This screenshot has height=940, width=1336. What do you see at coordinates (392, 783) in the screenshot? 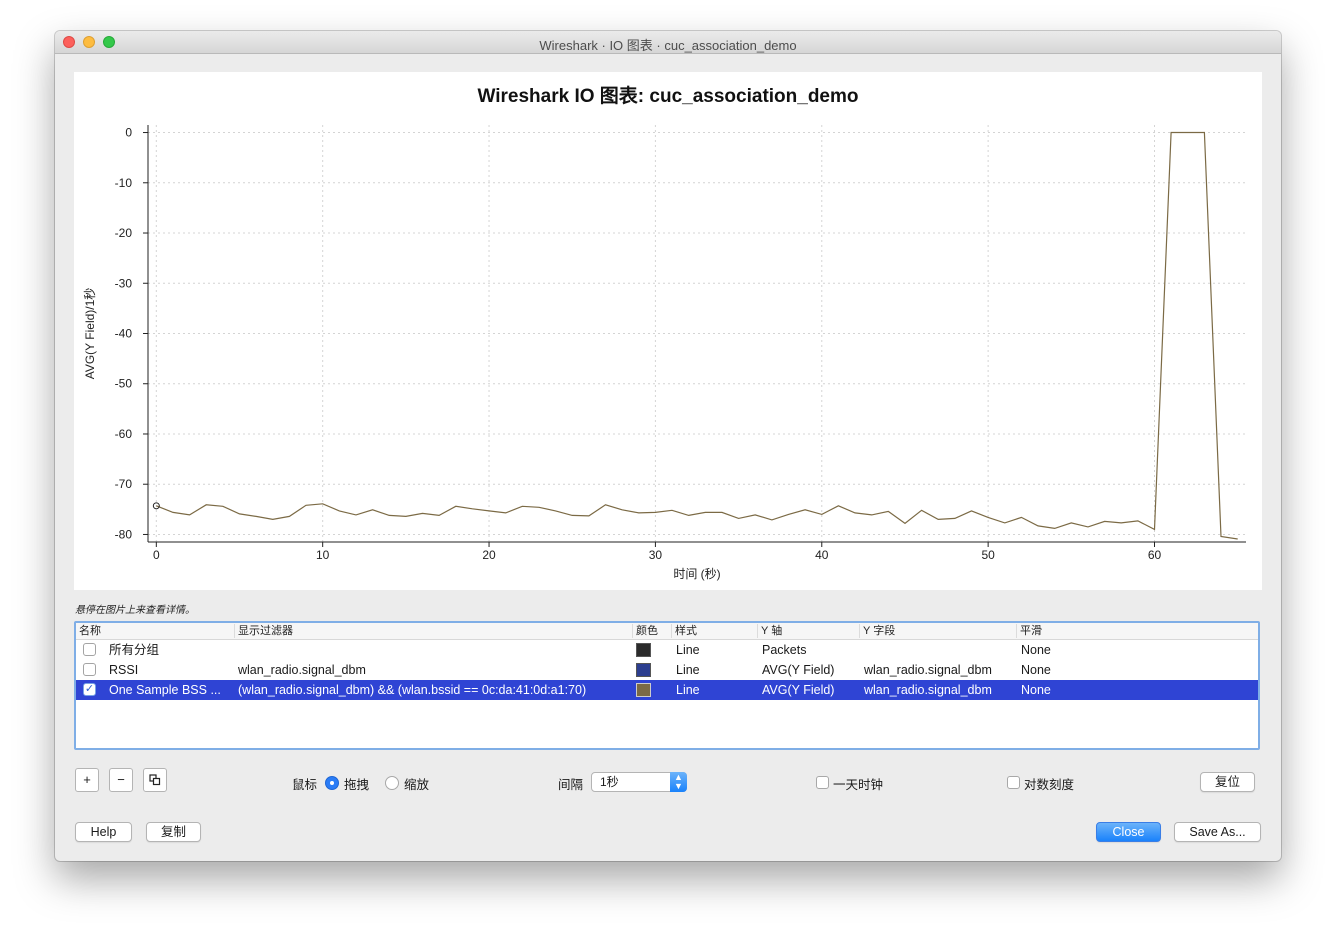
I see `zoom-radio` at bounding box center [392, 783].